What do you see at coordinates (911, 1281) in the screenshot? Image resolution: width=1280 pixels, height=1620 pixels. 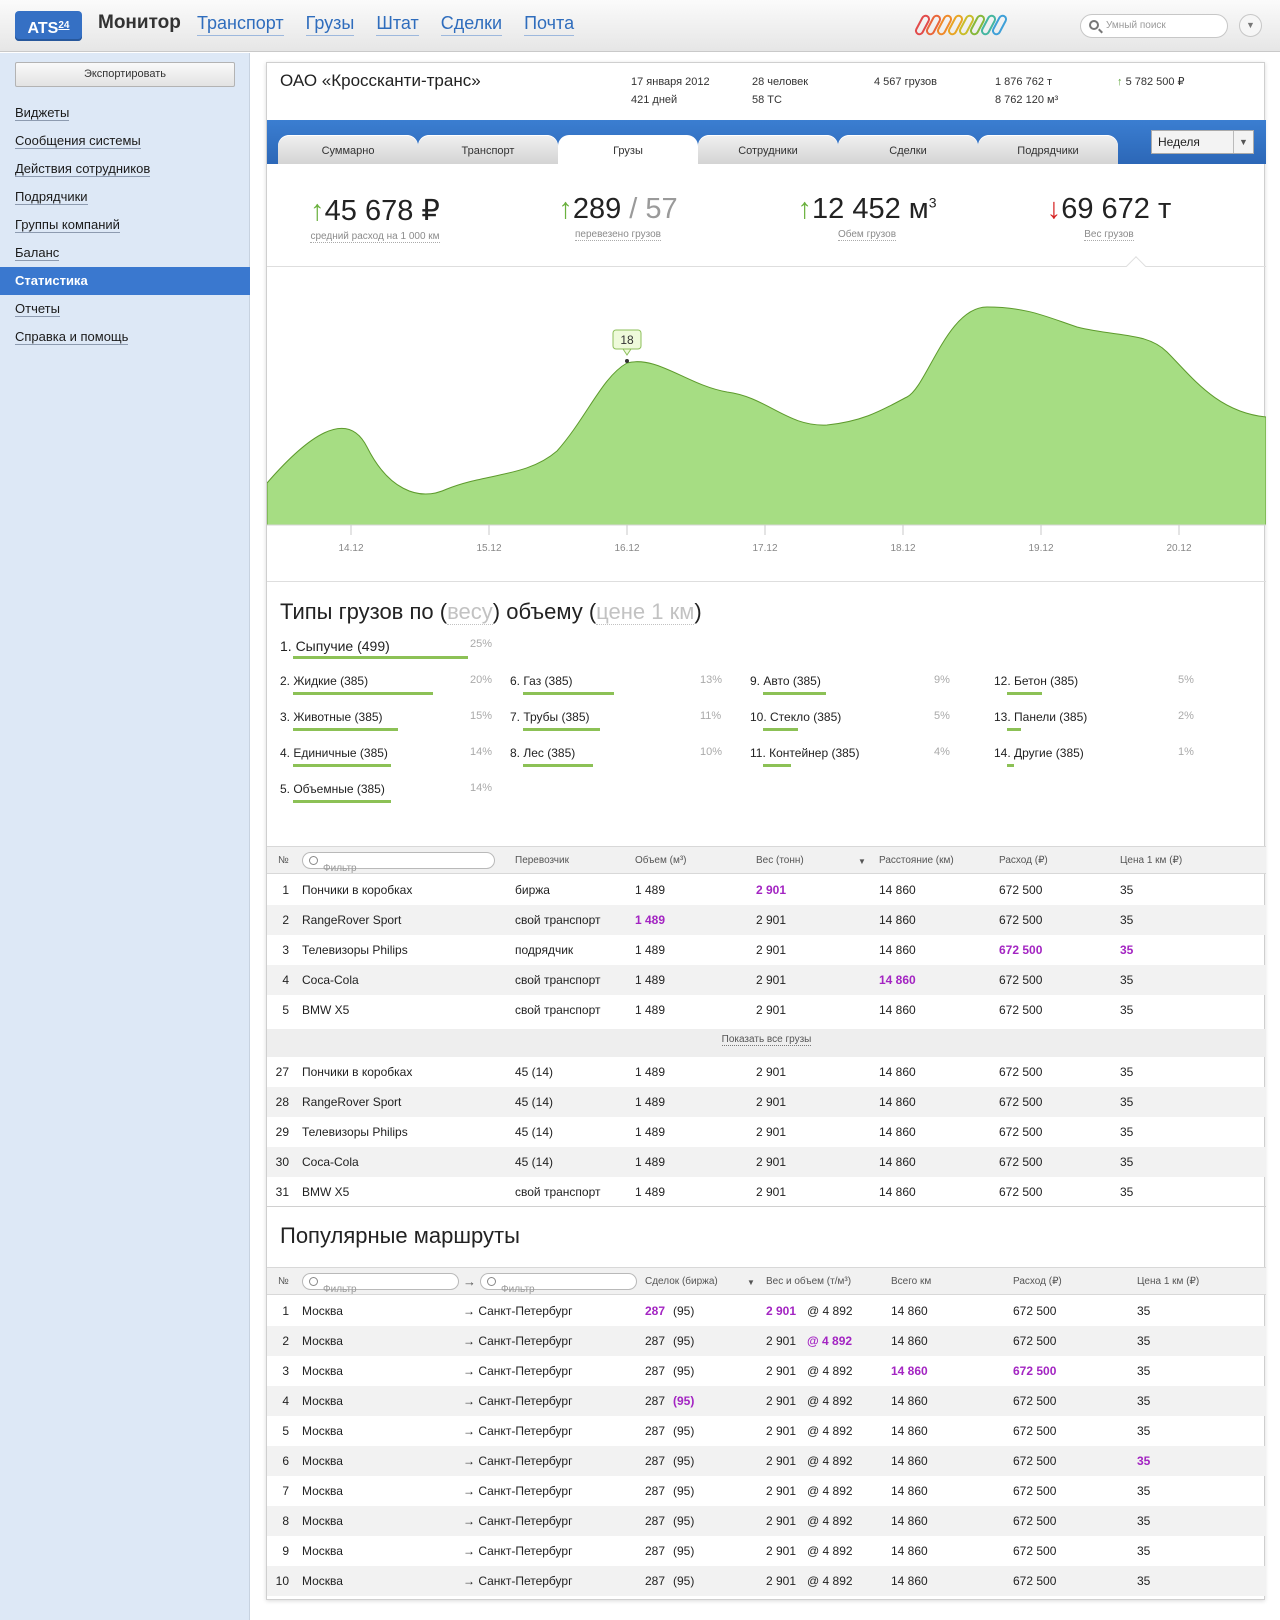 I see `col-total-km: Всего км` at bounding box center [911, 1281].